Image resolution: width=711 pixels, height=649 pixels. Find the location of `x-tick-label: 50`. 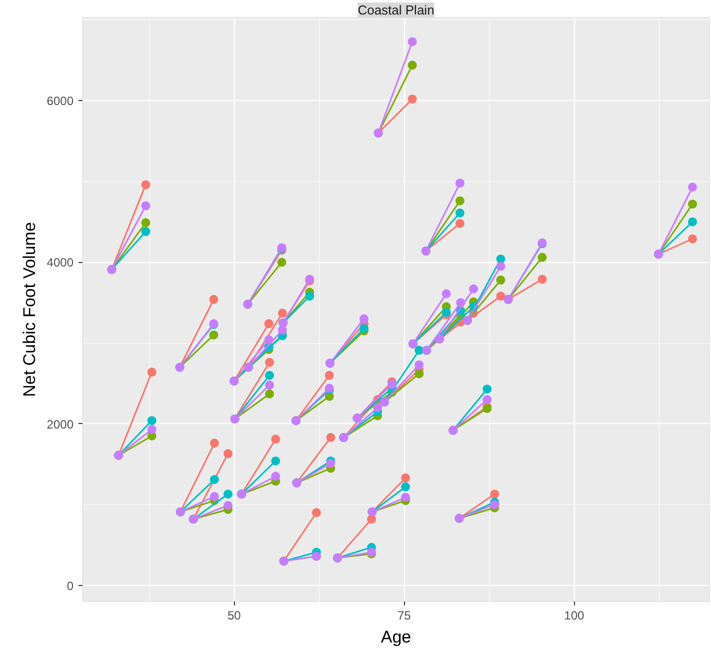

x-tick-label: 50 is located at coordinates (234, 615).